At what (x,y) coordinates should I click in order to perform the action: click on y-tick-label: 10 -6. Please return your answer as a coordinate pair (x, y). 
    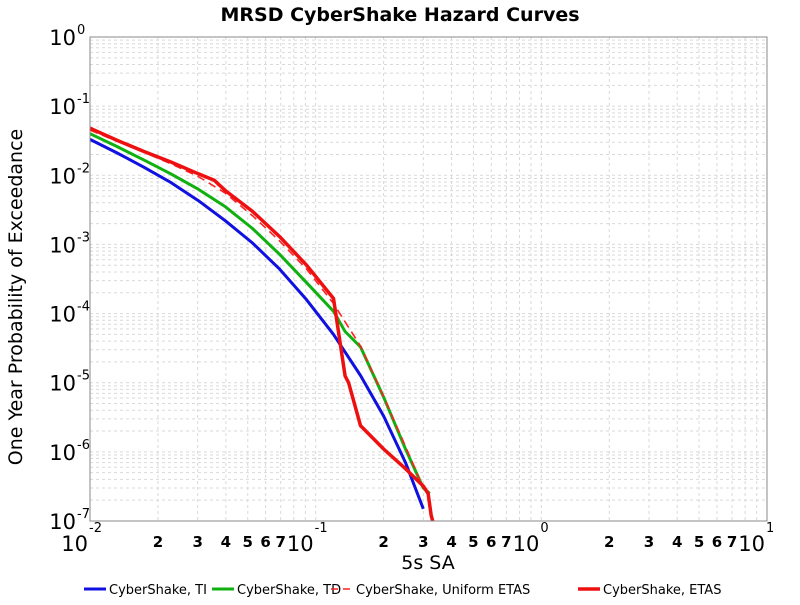
    Looking at the image, I should click on (69, 451).